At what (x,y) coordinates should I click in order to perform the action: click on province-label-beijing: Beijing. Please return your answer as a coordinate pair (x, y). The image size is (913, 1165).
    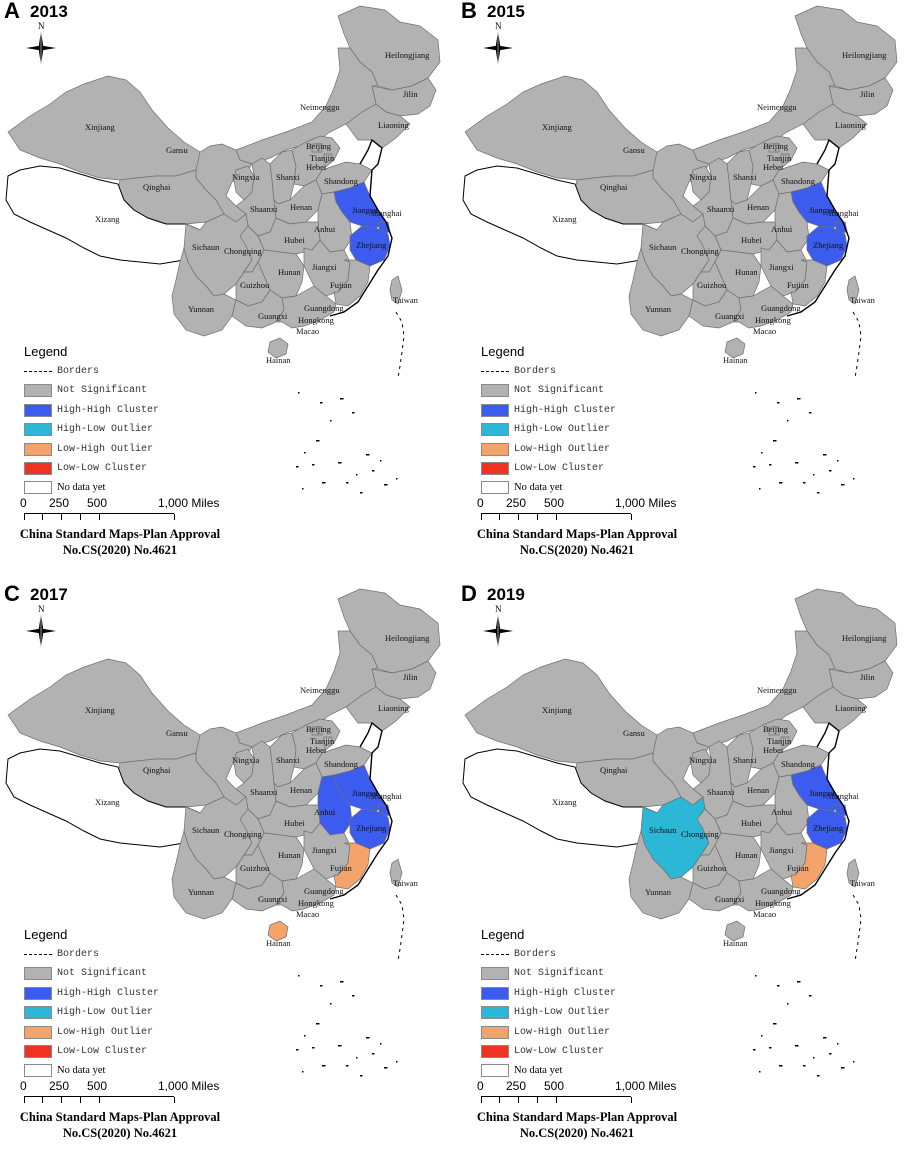
    Looking at the image, I should click on (319, 146).